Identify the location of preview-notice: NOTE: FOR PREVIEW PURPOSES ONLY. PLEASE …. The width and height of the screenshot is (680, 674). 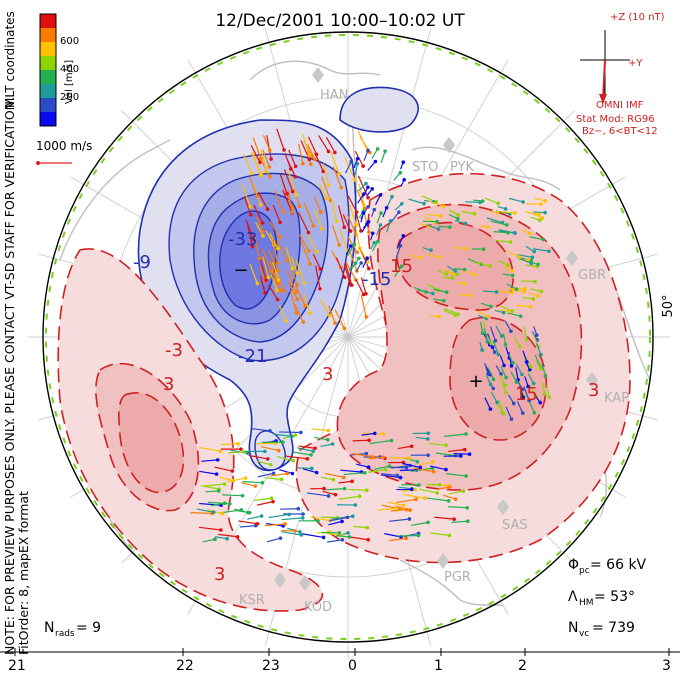
(9, 376).